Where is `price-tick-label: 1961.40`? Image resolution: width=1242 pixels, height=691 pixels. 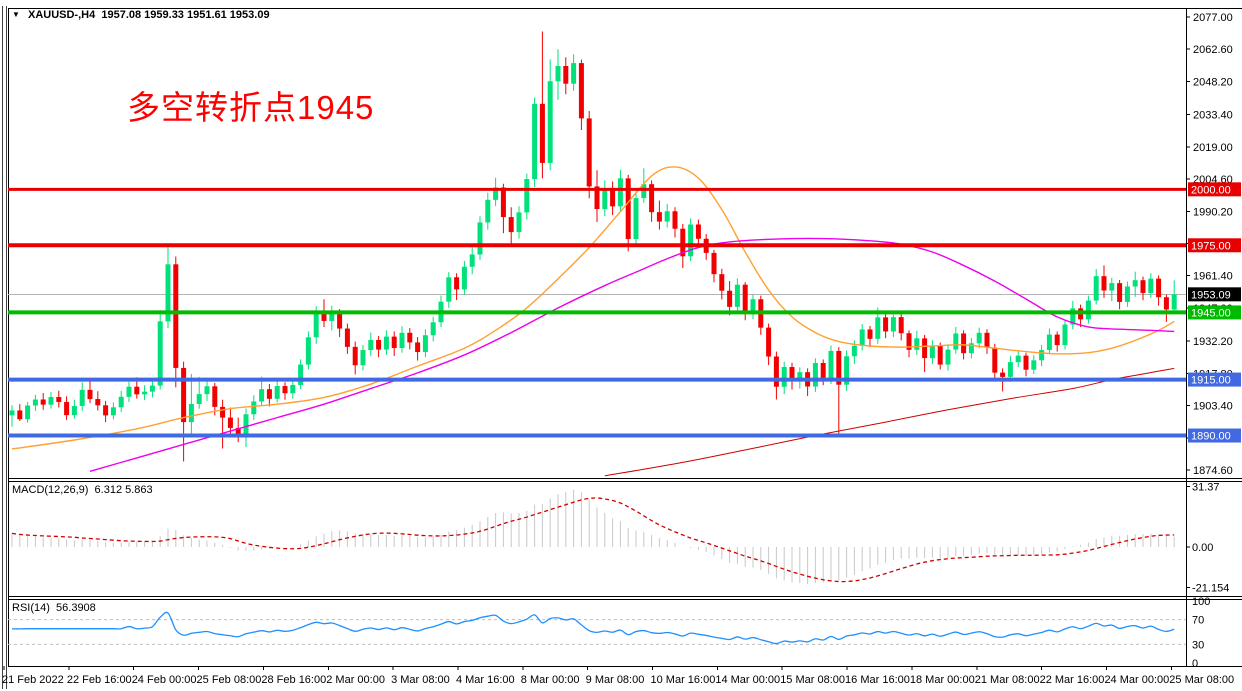 price-tick-label: 1961.40 is located at coordinates (1213, 277).